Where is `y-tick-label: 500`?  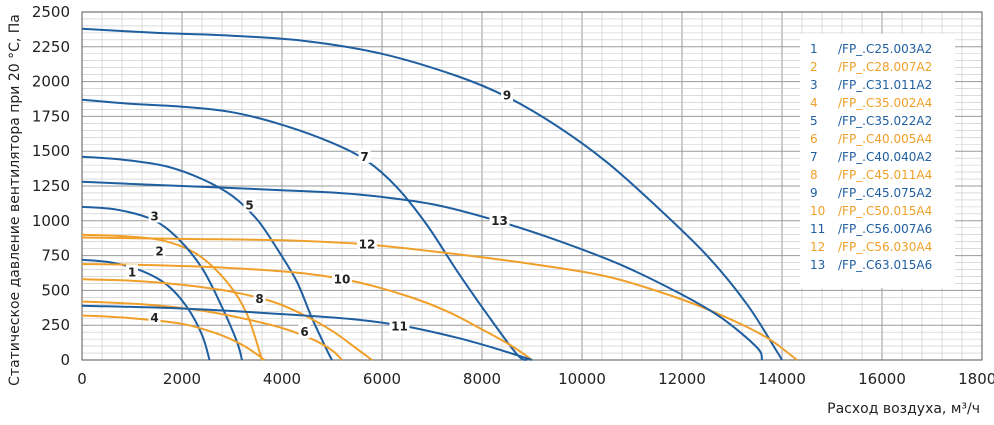
y-tick-label: 500 is located at coordinates (55, 290).